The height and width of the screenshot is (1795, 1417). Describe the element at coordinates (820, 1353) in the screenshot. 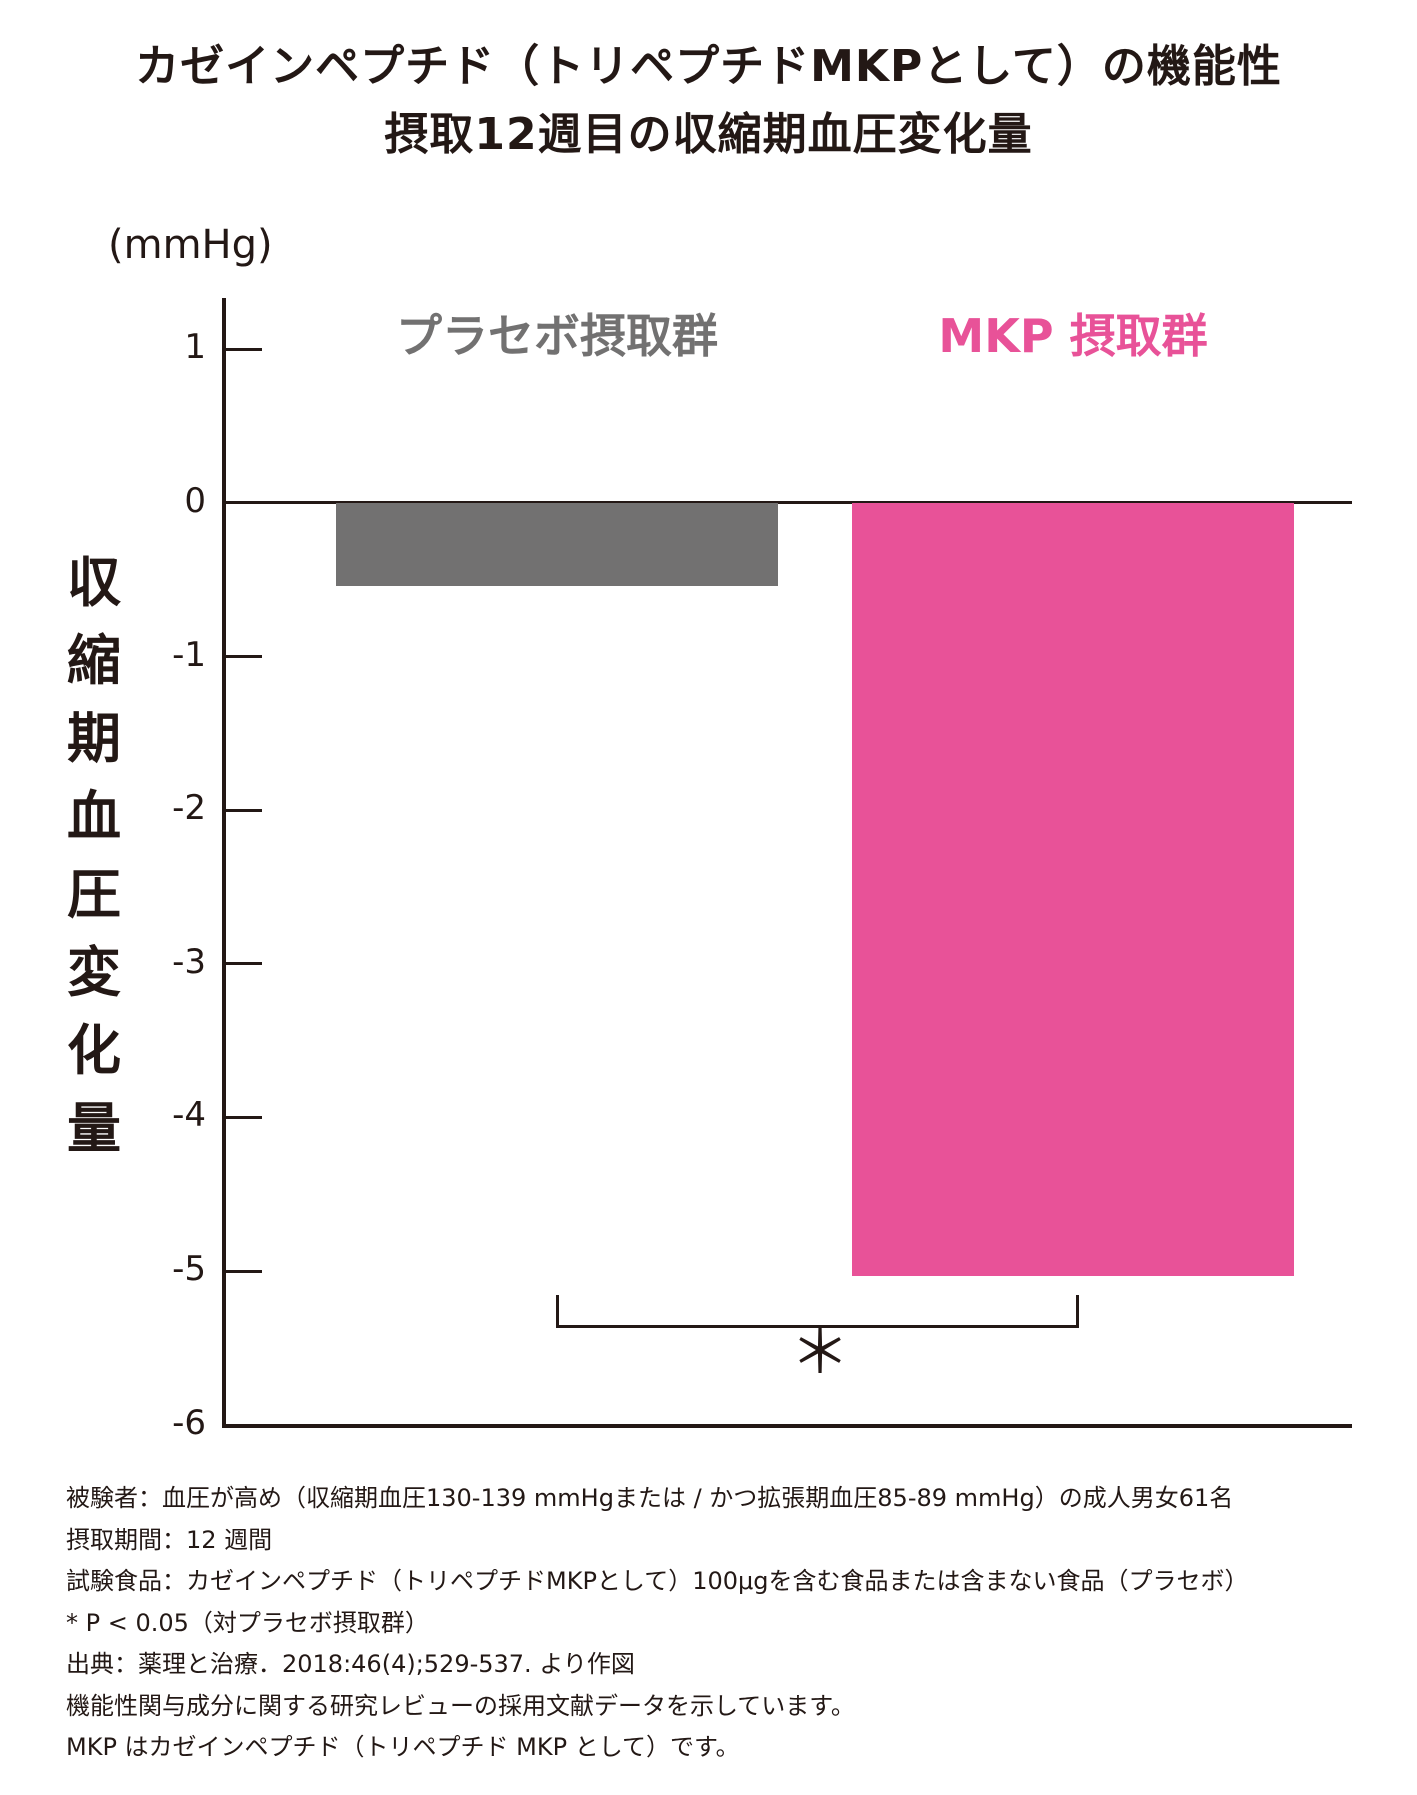

I see `significance-asterisk: ＊` at that location.